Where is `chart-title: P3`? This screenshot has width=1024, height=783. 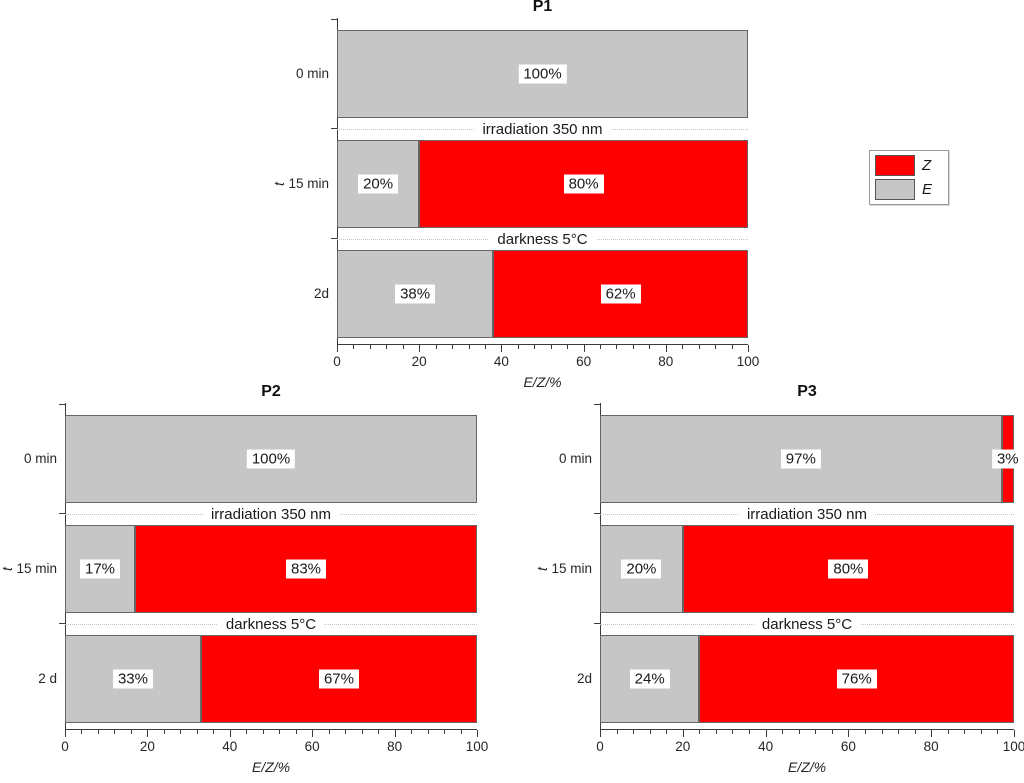 chart-title: P3 is located at coordinates (807, 391).